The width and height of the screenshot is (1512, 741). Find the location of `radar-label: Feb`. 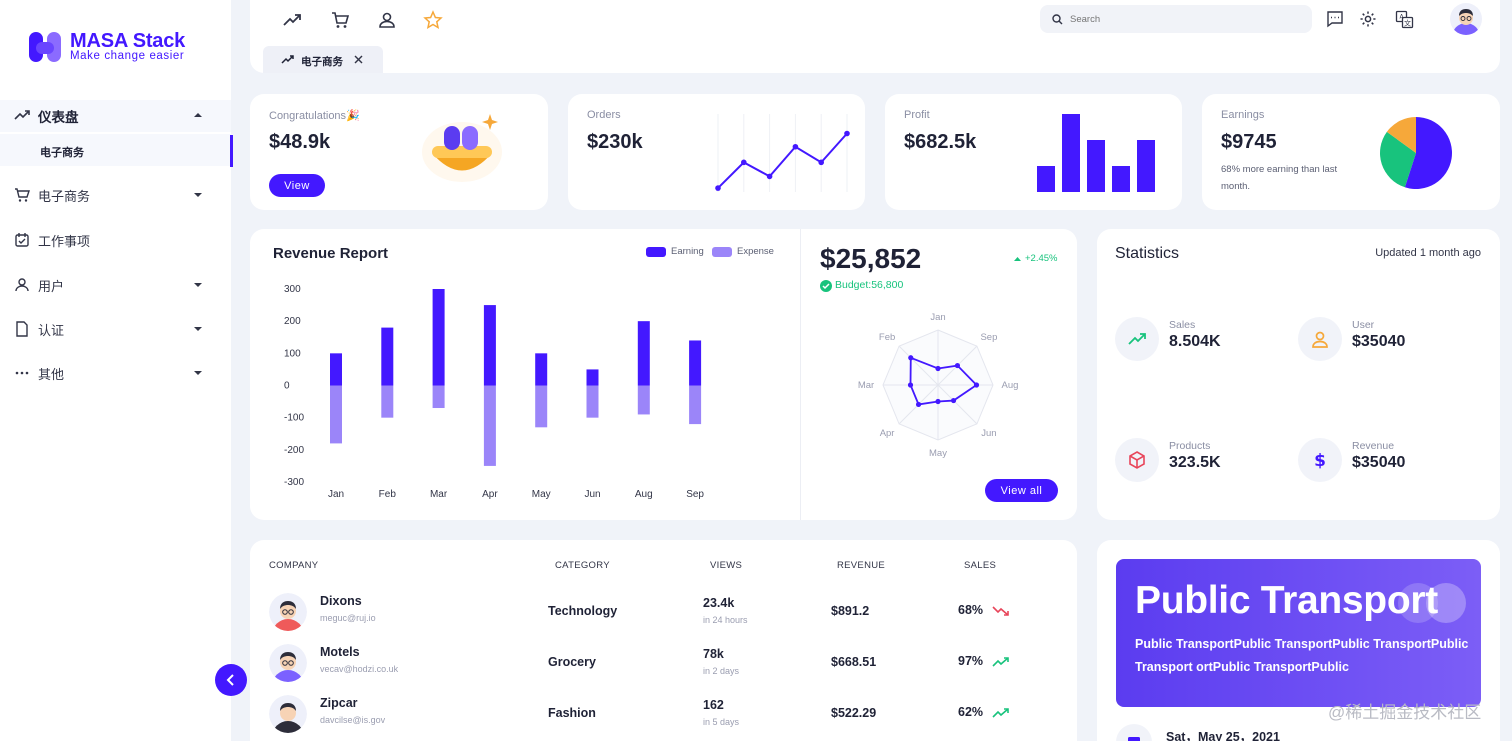

radar-label: Feb is located at coordinates (887, 337).